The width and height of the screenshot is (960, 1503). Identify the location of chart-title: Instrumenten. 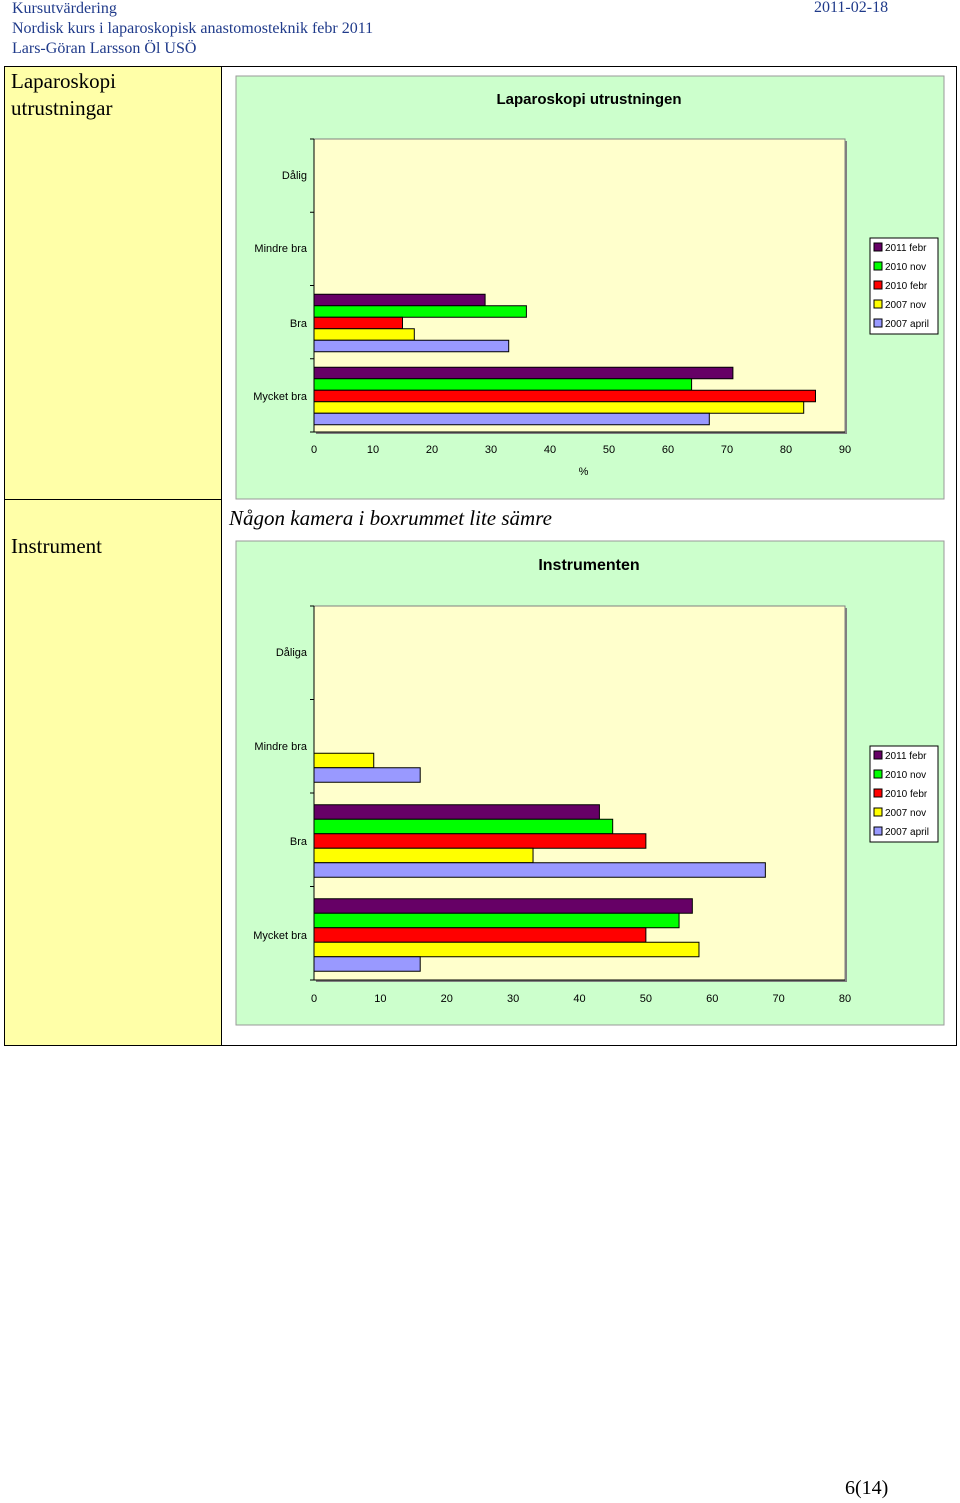
(588, 565).